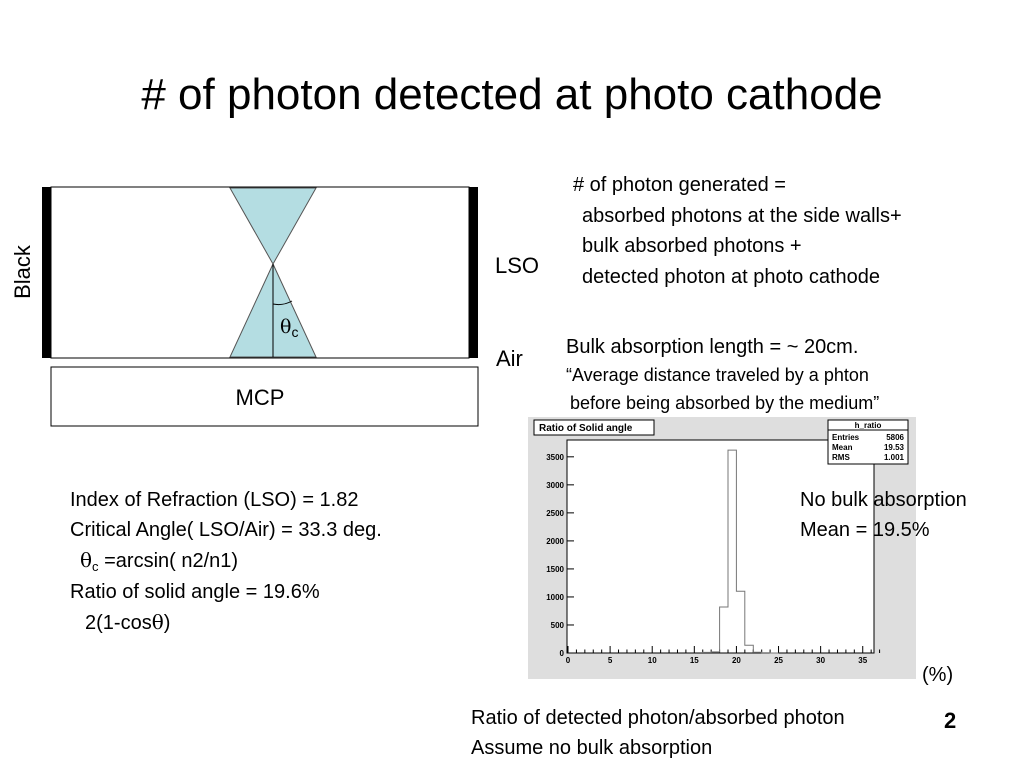 The width and height of the screenshot is (1024, 768). I want to click on bulk-absorption-length: Bulk absorption length = ~ 20cm., so click(712, 347).